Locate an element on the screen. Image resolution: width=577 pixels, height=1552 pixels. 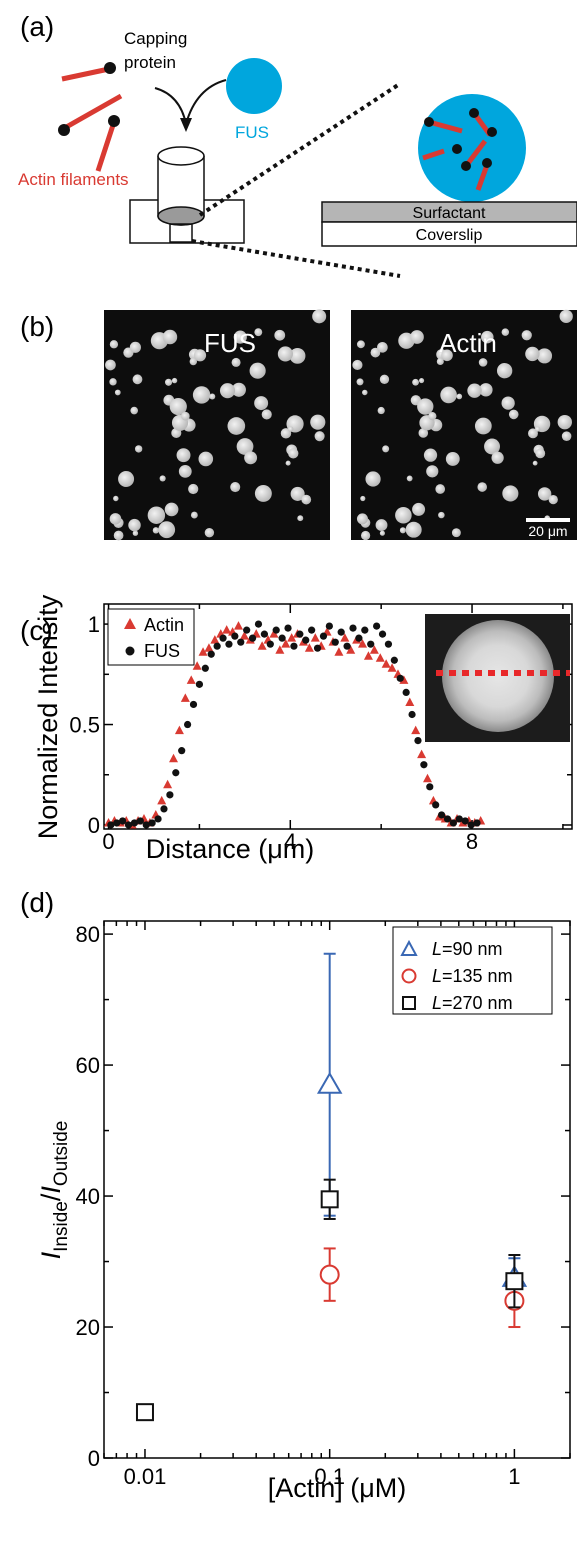
legend-marker-actin is located at coordinates (130, 623).